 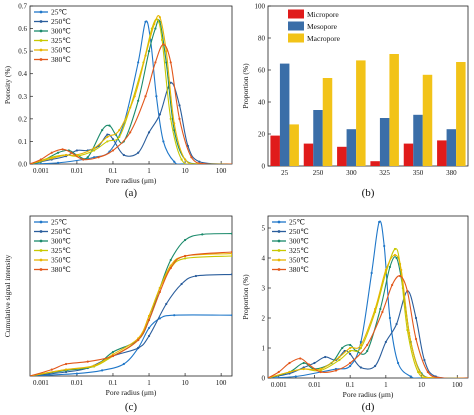 I want to click on bar-macropore, so click(x=294, y=145).